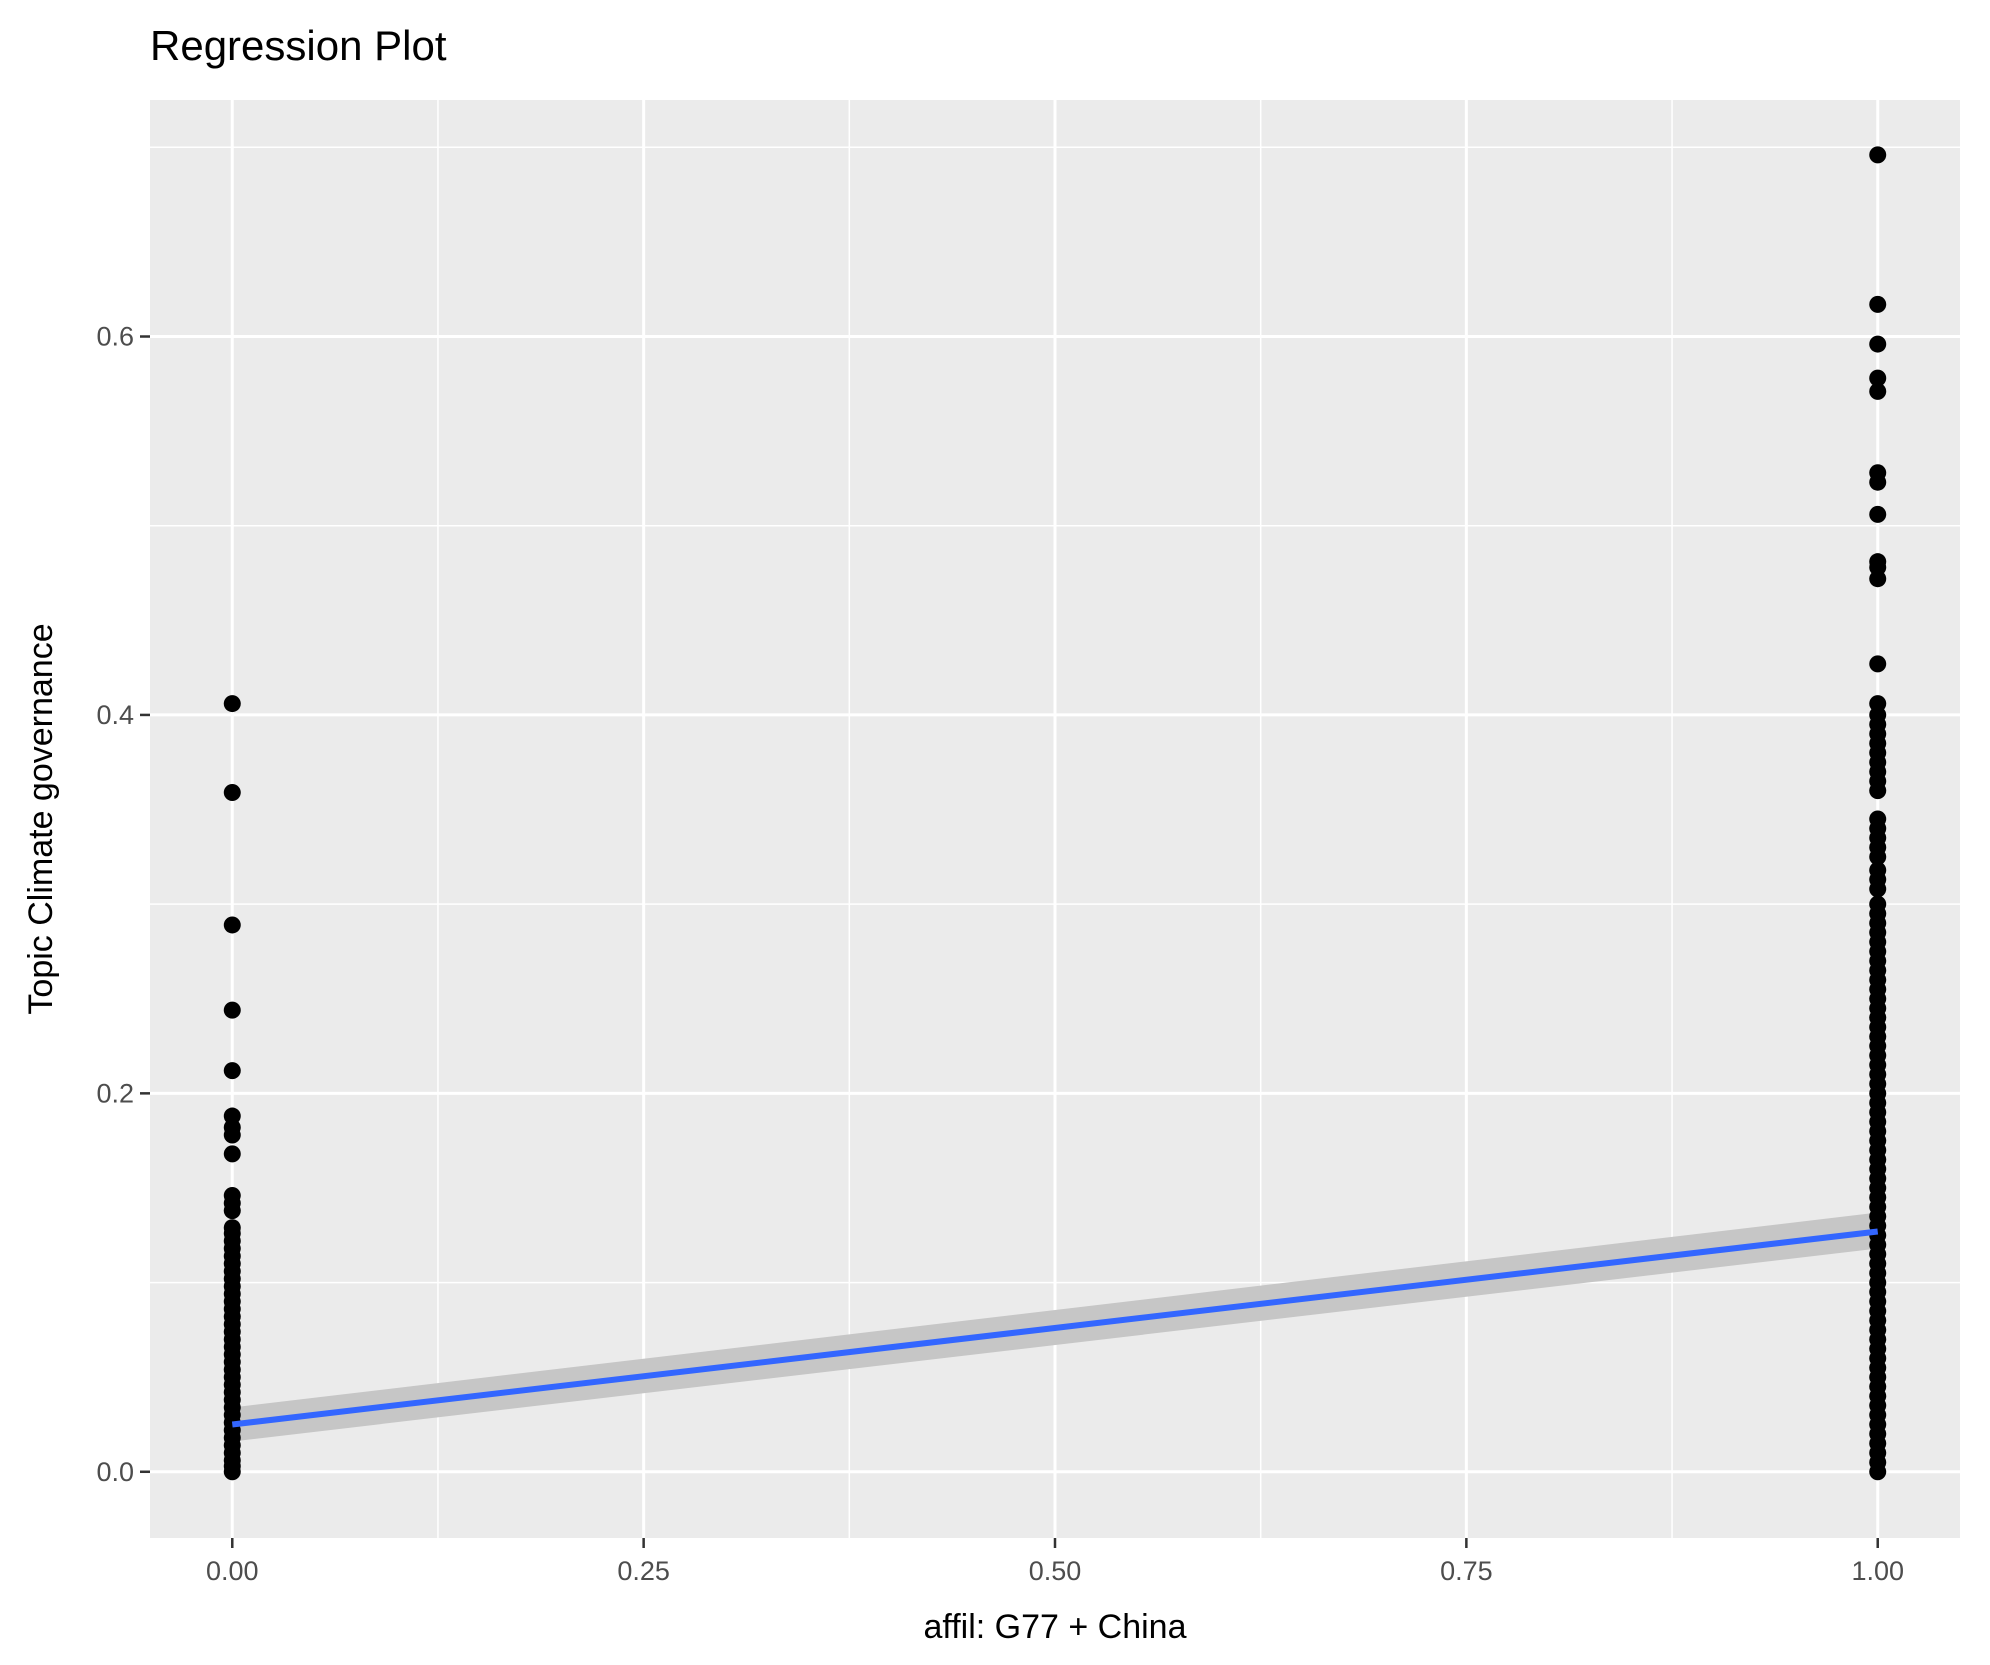  Describe the element at coordinates (41, 818) in the screenshot. I see `y-axis-title: Topic Climate governance` at that location.